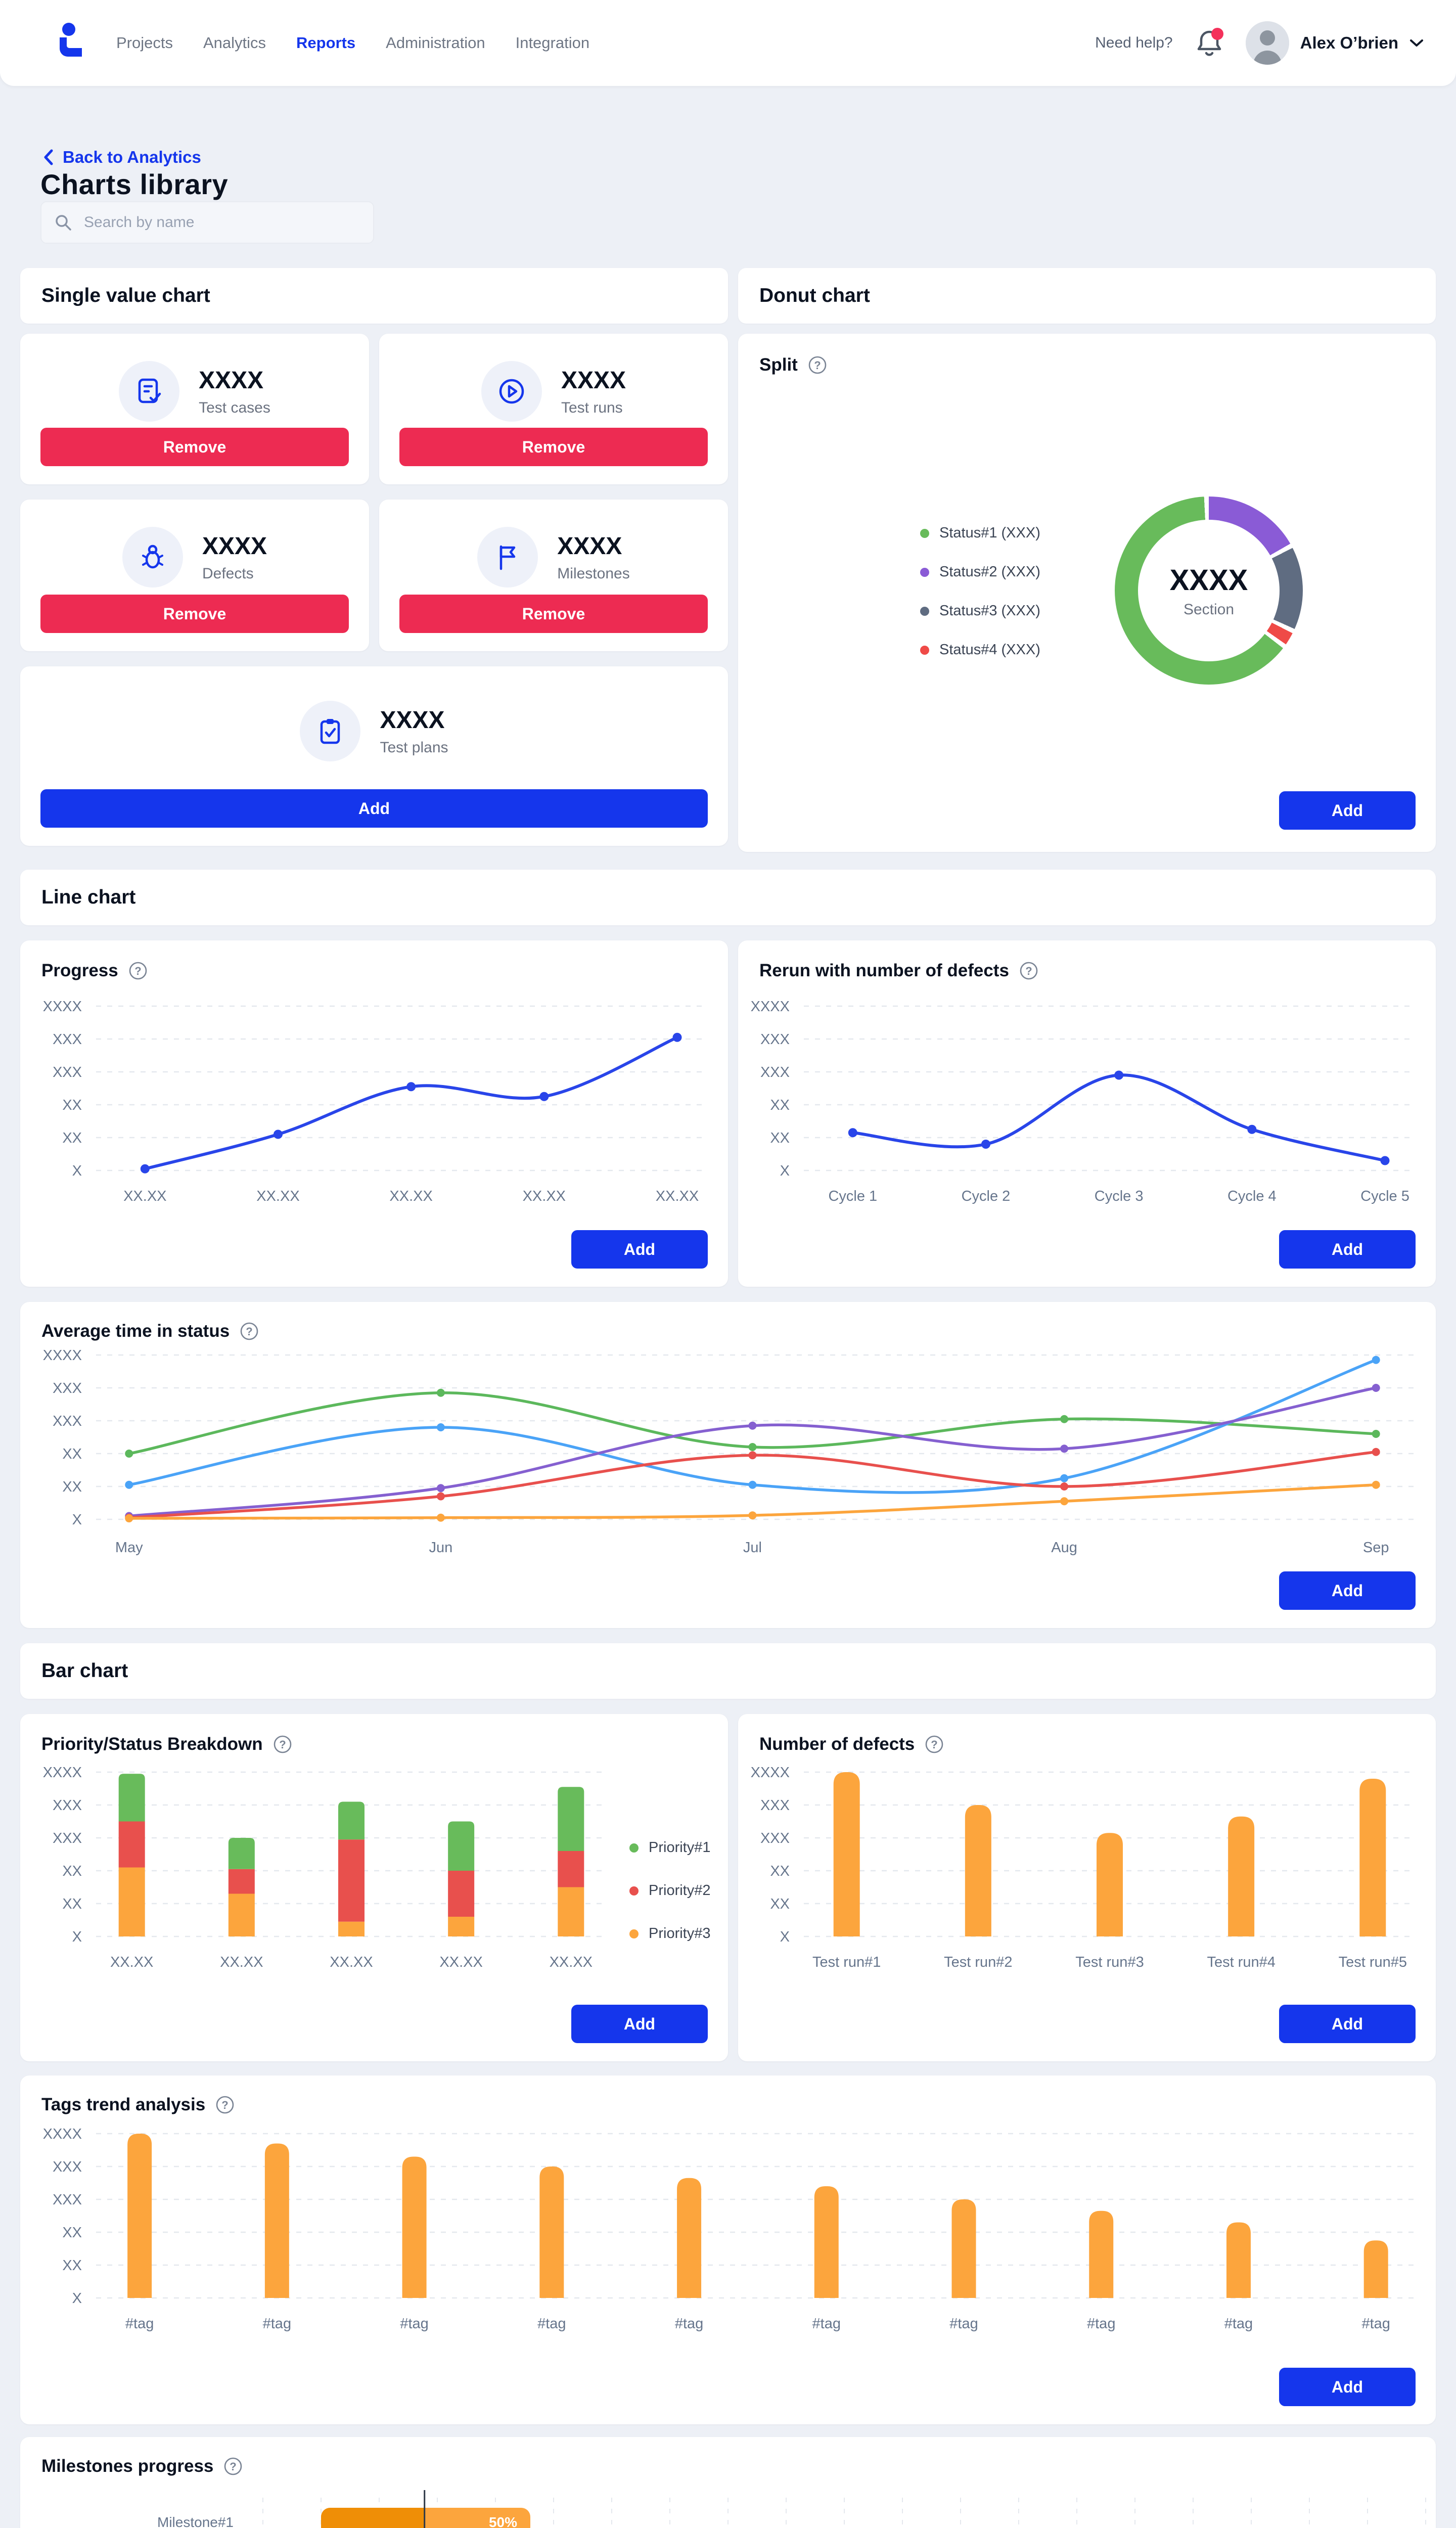 The height and width of the screenshot is (2528, 1456). I want to click on svg-text: Test run#1, so click(846, 1962).